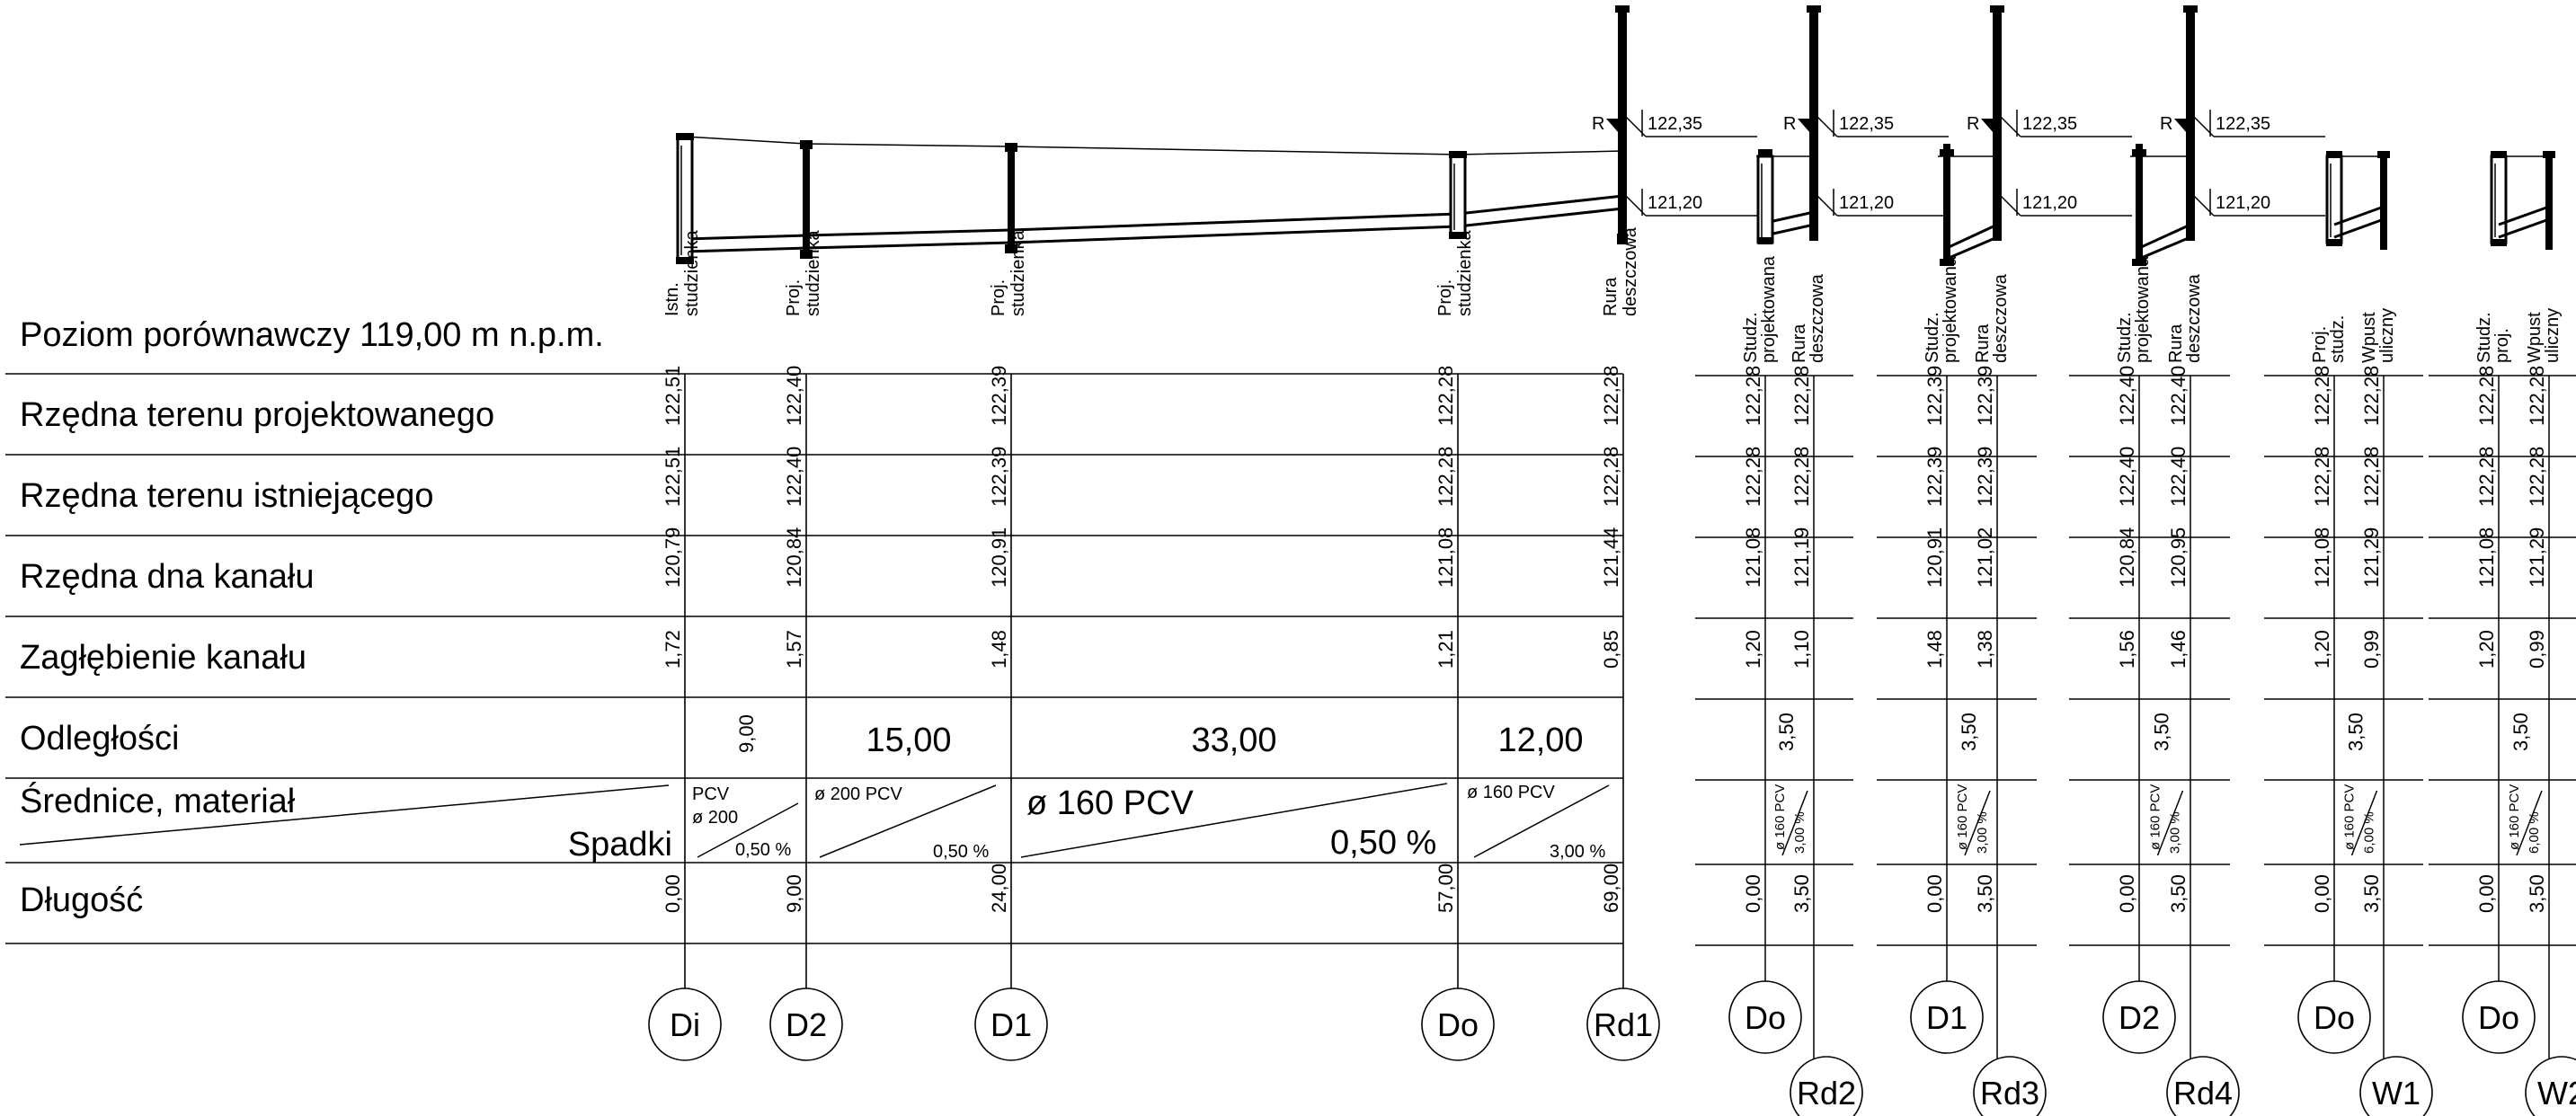 Image resolution: width=2576 pixels, height=1116 pixels. I want to click on distance-value: 12,00, so click(1540, 740).